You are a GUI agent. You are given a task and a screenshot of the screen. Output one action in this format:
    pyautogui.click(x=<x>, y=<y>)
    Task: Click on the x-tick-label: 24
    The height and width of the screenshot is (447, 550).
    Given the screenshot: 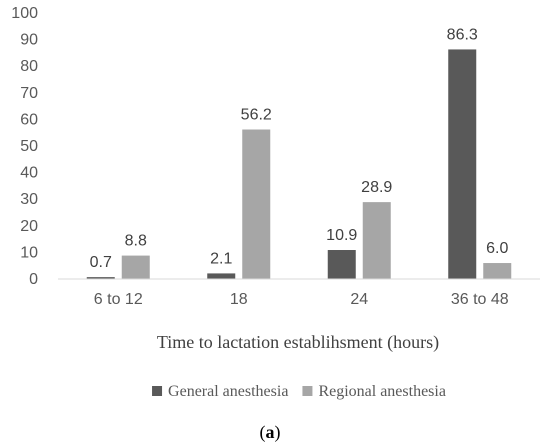 What is the action you would take?
    pyautogui.click(x=359, y=299)
    